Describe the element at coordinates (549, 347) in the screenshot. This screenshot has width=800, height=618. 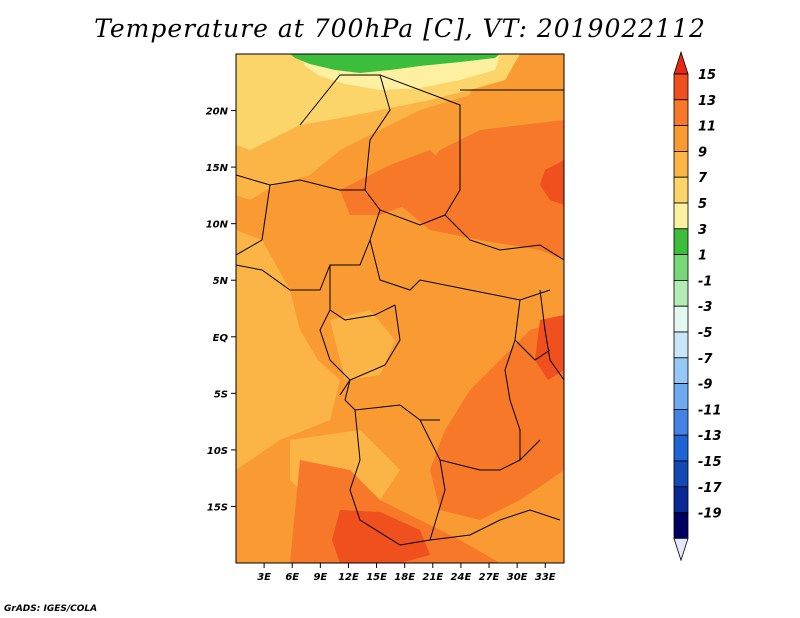
I see `field-13-15-lakes` at that location.